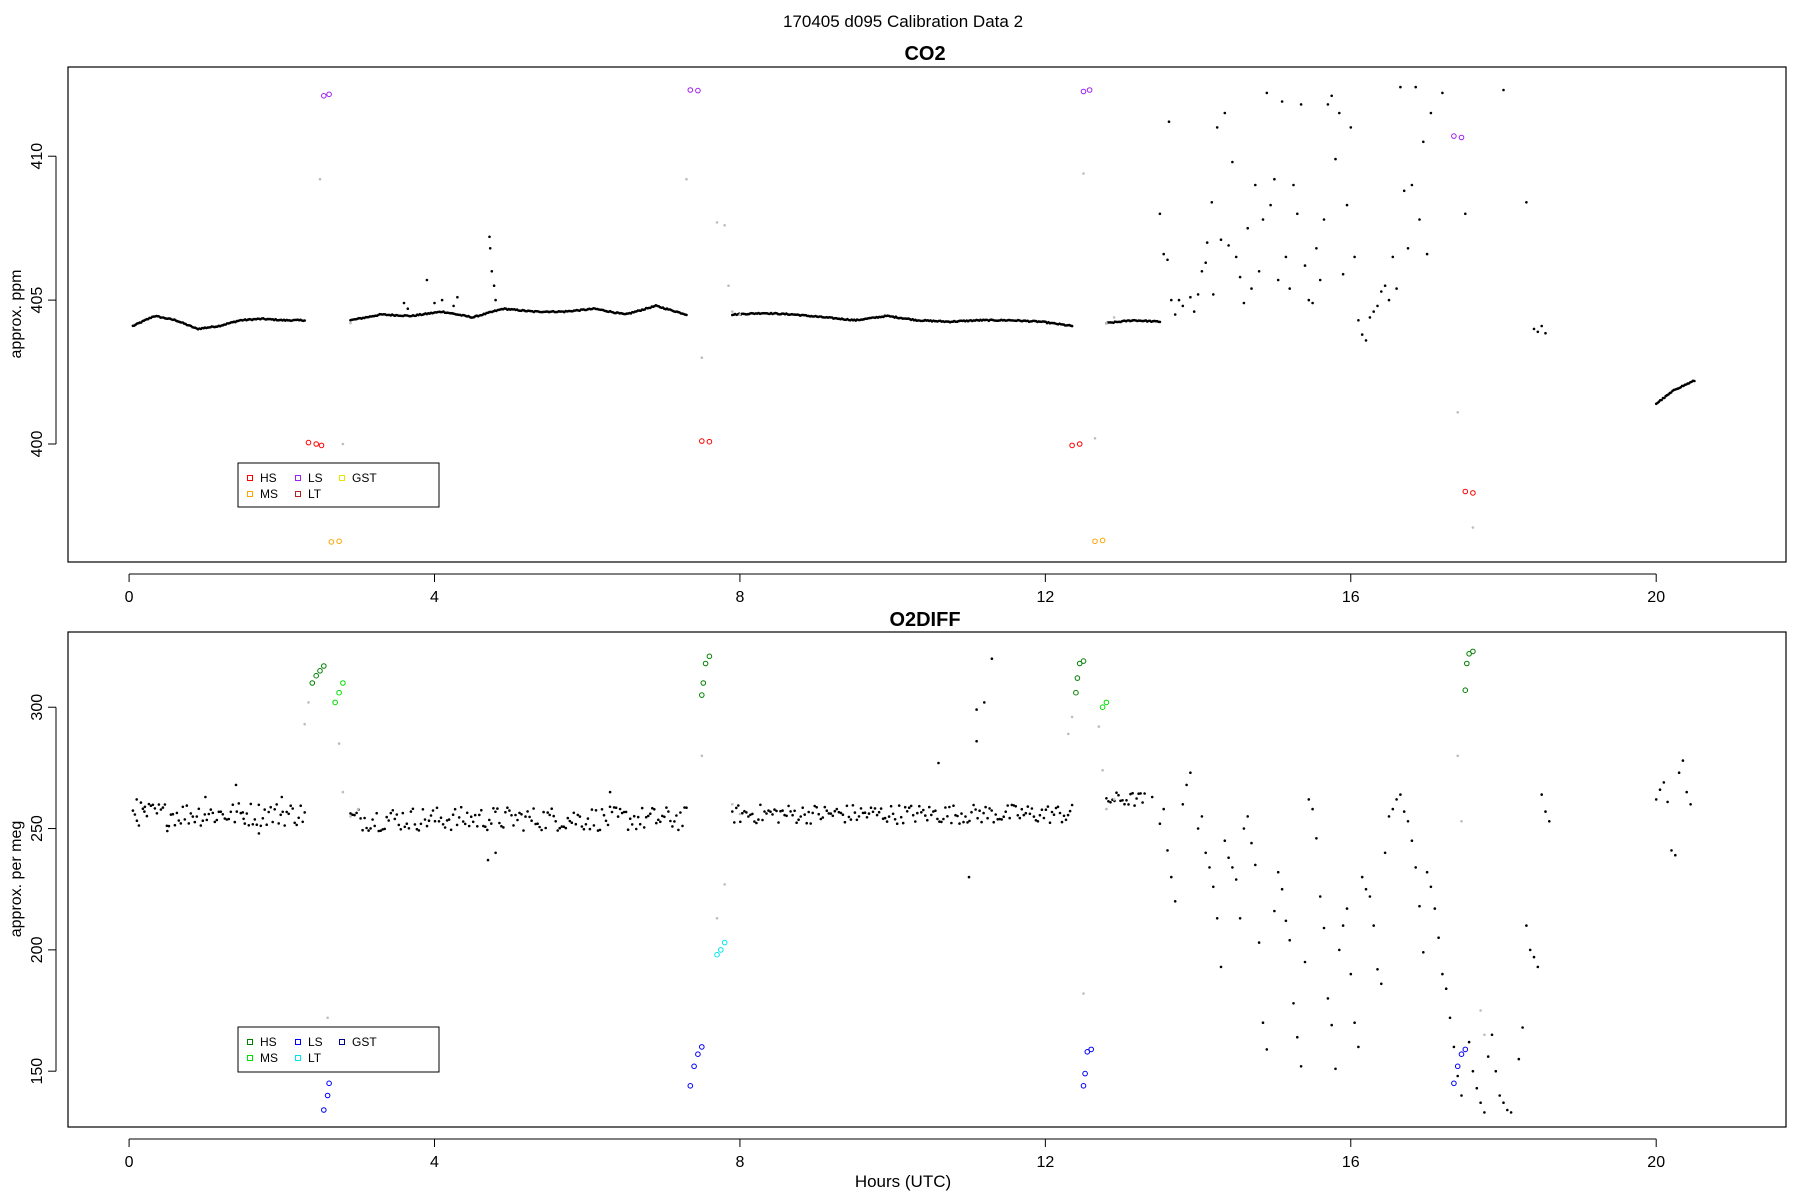 The image size is (1800, 1200). I want to click on o2diff-x-tick-label: 8, so click(739, 1162).